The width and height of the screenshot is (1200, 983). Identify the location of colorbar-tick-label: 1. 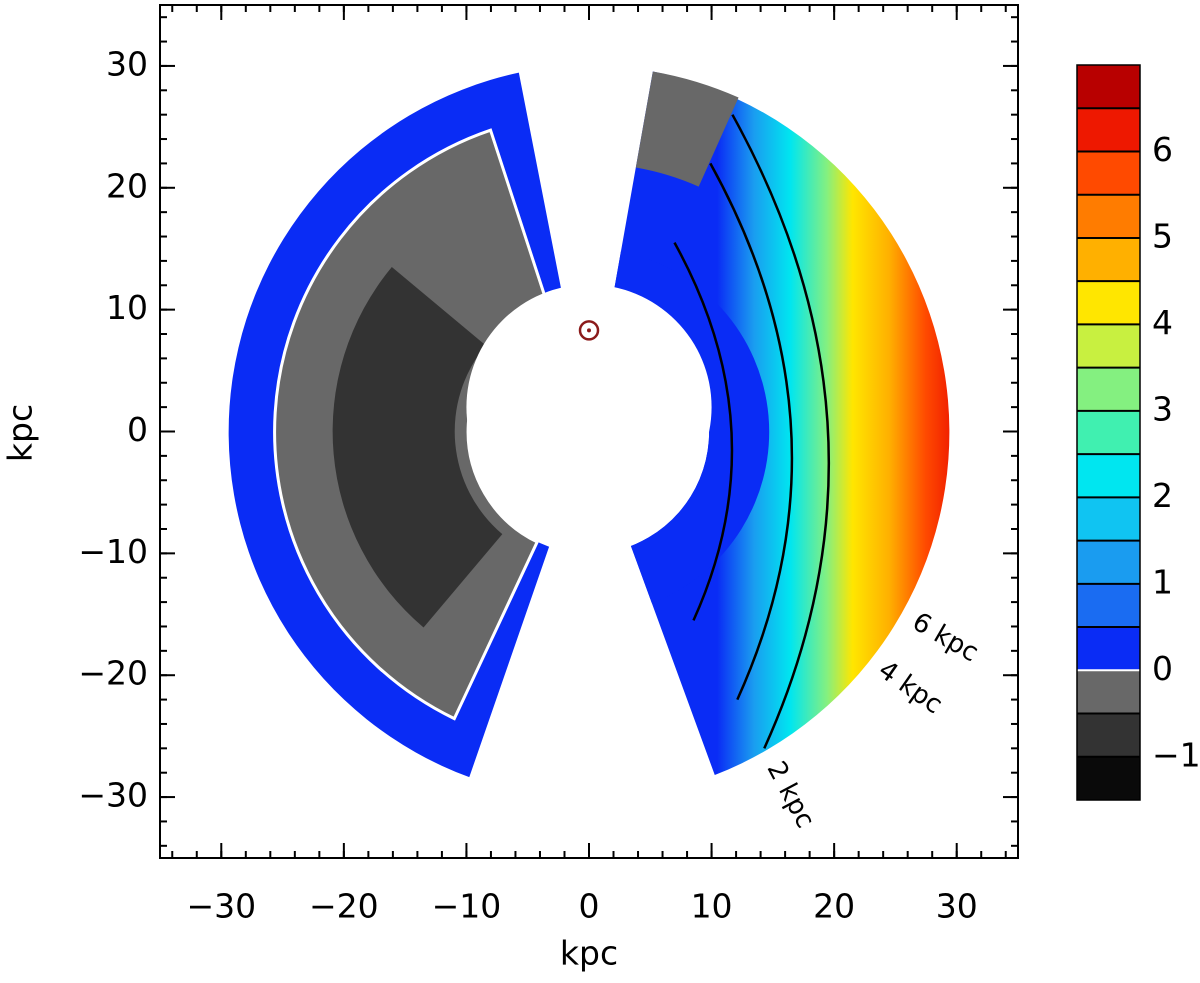
(1162, 581).